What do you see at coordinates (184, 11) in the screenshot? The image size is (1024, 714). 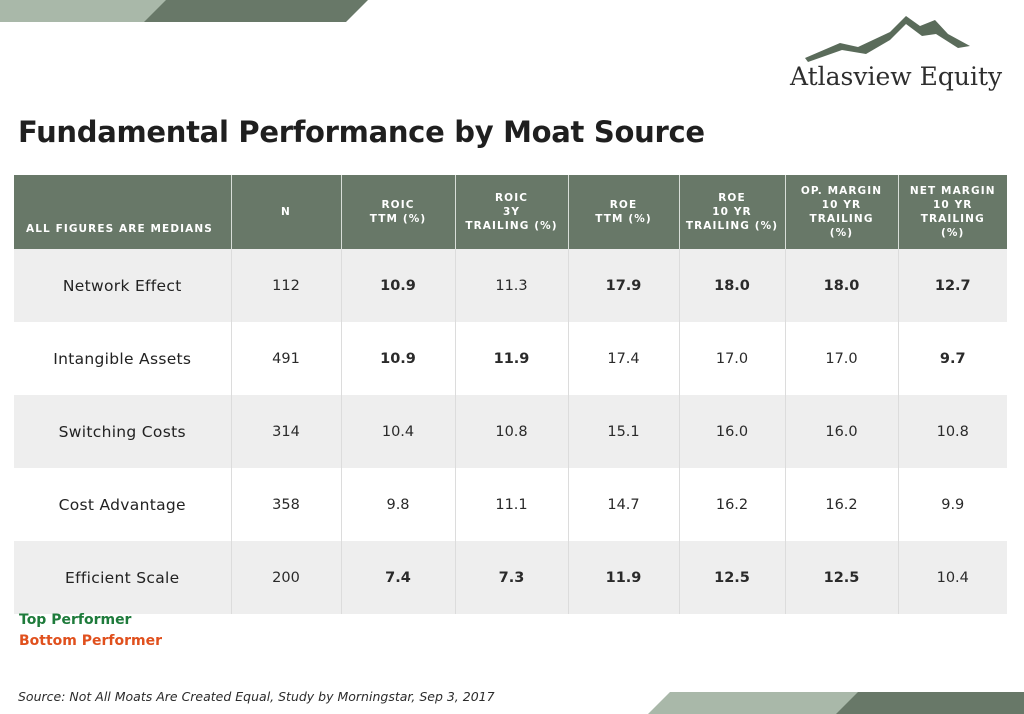 I see `top-accent-band` at bounding box center [184, 11].